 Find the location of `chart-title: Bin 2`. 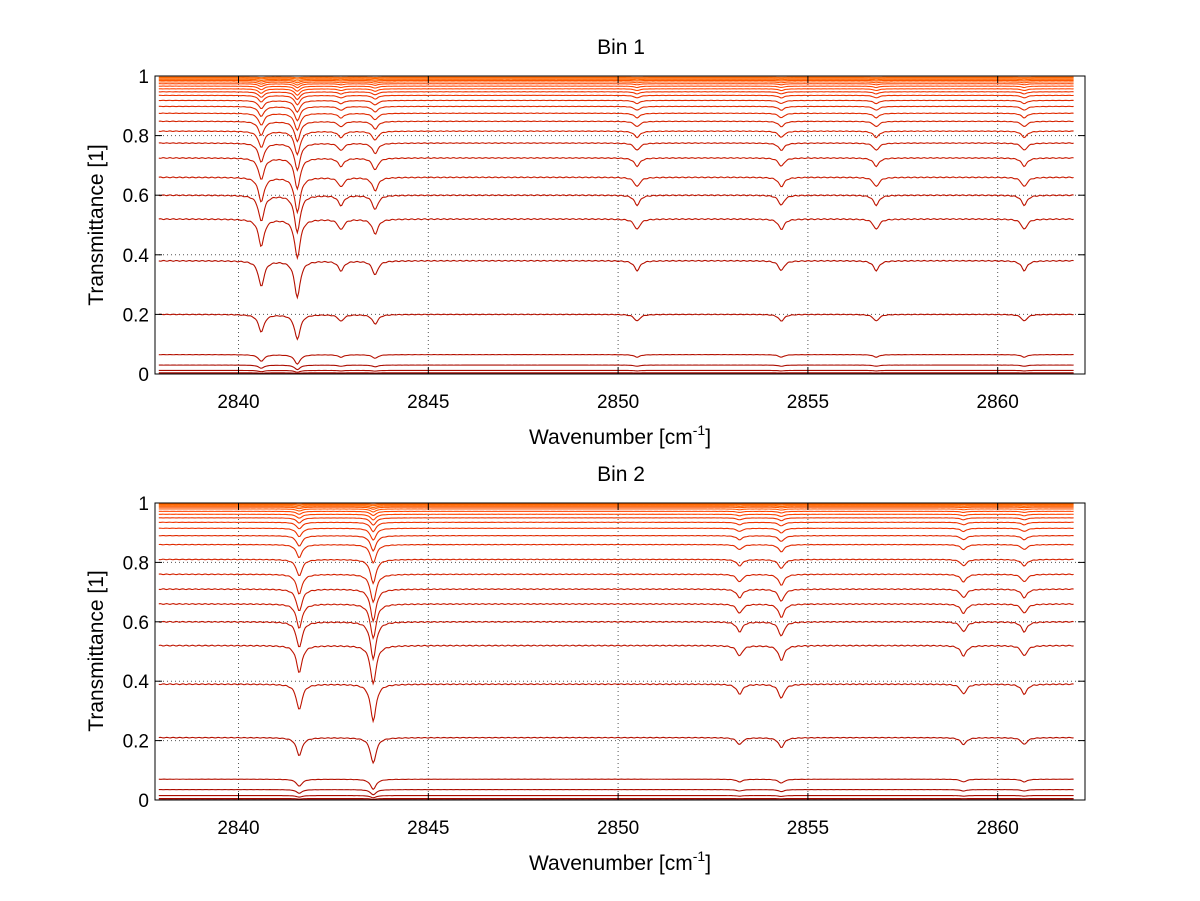

chart-title: Bin 2 is located at coordinates (621, 474).